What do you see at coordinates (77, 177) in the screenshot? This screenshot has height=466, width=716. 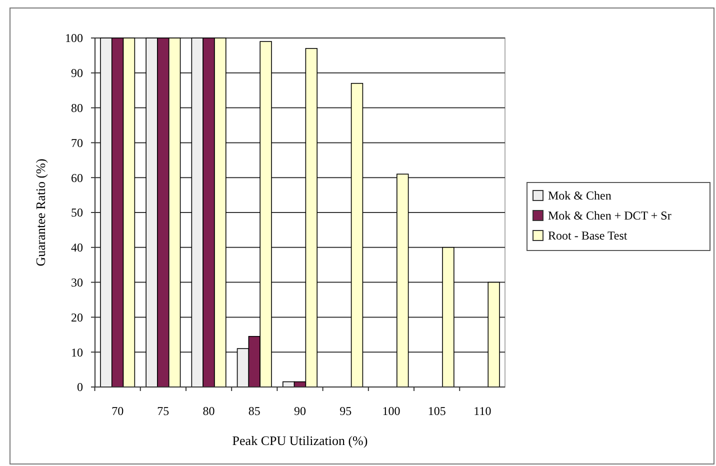 I see `y-tick-label: 60` at bounding box center [77, 177].